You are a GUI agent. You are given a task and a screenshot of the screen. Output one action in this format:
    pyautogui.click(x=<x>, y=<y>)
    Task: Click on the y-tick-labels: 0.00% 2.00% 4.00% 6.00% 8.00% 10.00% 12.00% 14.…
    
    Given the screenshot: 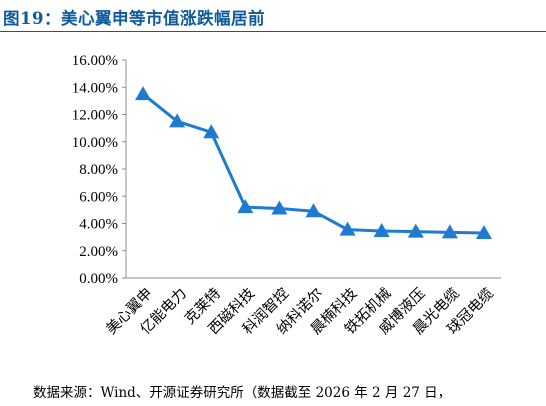 What is the action you would take?
    pyautogui.click(x=99, y=170)
    